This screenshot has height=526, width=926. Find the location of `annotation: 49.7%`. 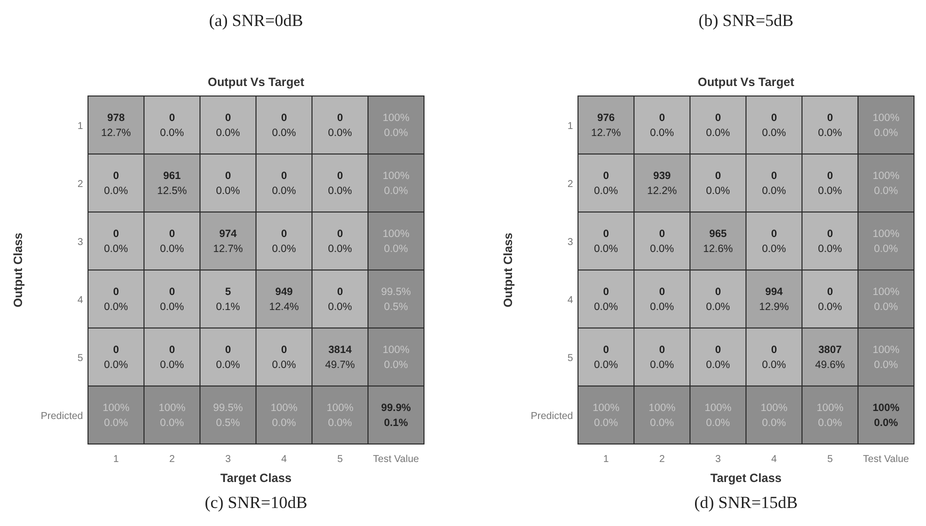

annotation: 49.7% is located at coordinates (340, 365).